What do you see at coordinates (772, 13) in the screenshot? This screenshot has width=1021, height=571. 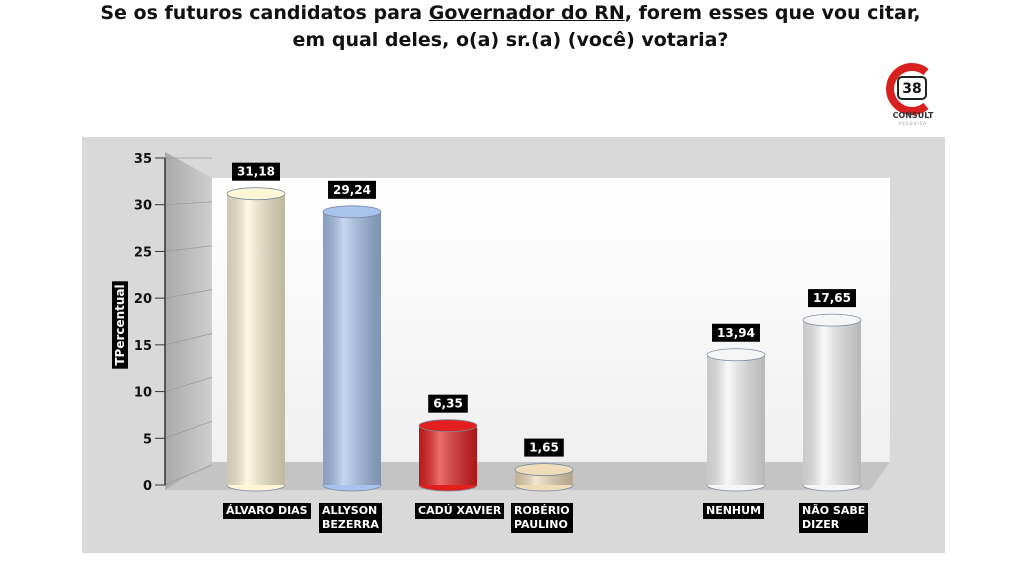 I see `title-text: , forem esses que vou citar,` at bounding box center [772, 13].